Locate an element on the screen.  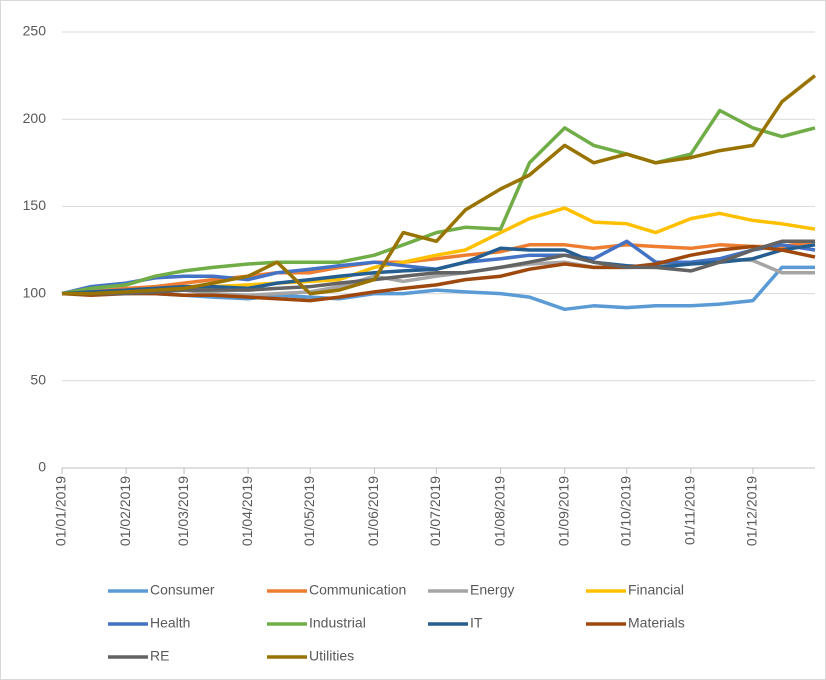
legend-label: IT is located at coordinates (476, 623).